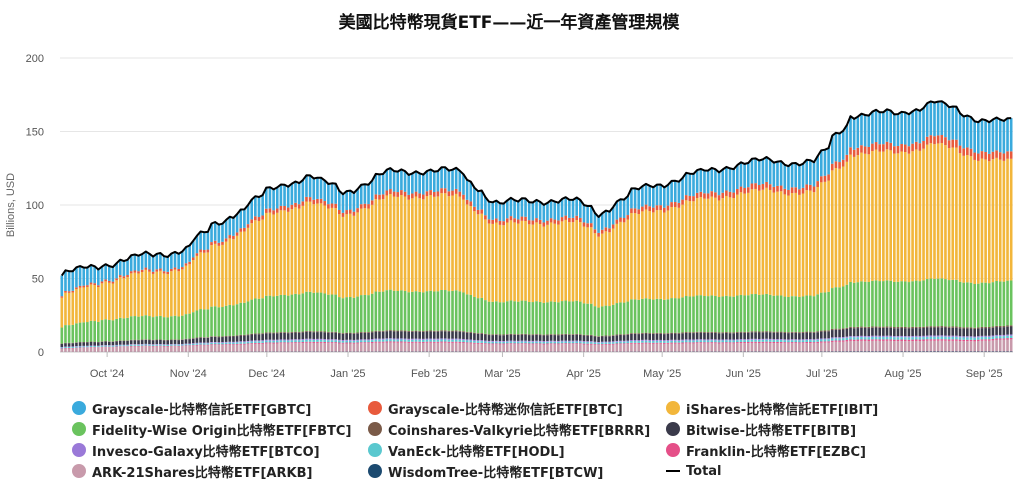 Image resolution: width=1019 pixels, height=491 pixels. I want to click on legend-item: Grayscale-比特幣信託ETF[GBTC], so click(191, 408).